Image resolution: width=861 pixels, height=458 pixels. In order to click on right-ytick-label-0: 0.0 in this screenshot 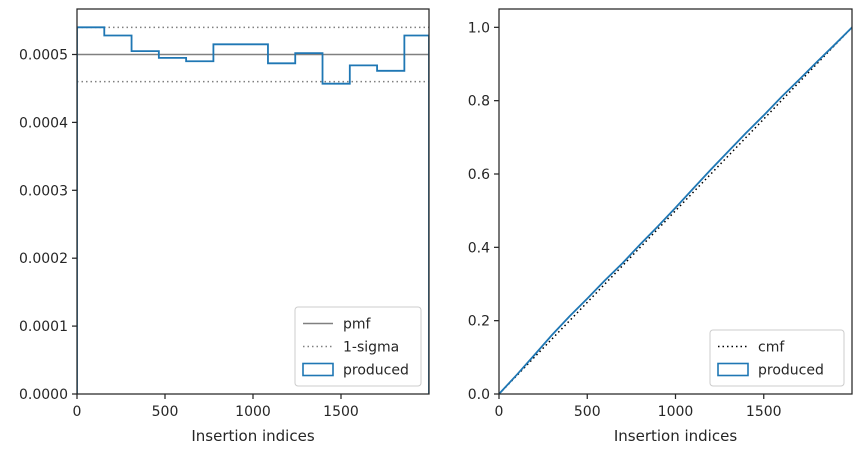, I will do `click(479, 395)`.